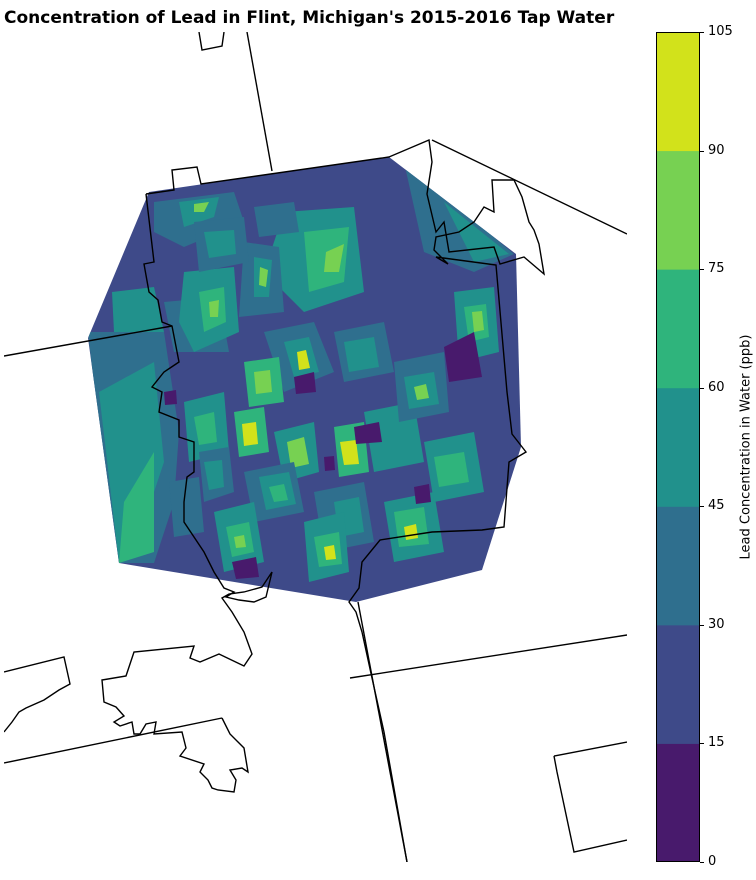  I want to click on colorbar-tick-label: 45, so click(716, 506).